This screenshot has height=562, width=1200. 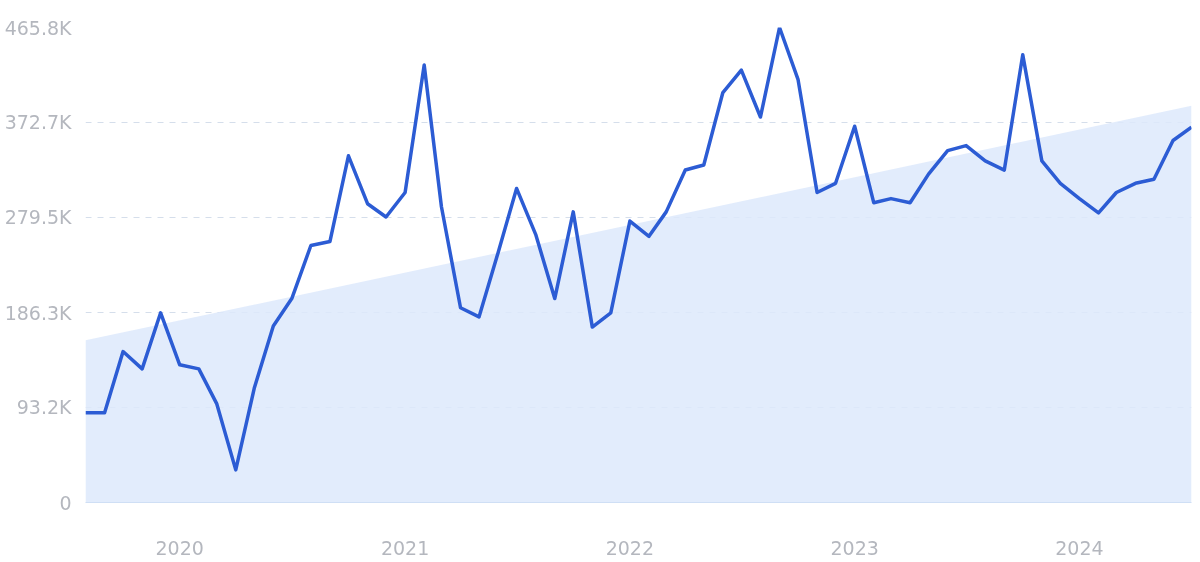 What do you see at coordinates (38, 122) in the screenshot?
I see `y-tick-label: 372.7K` at bounding box center [38, 122].